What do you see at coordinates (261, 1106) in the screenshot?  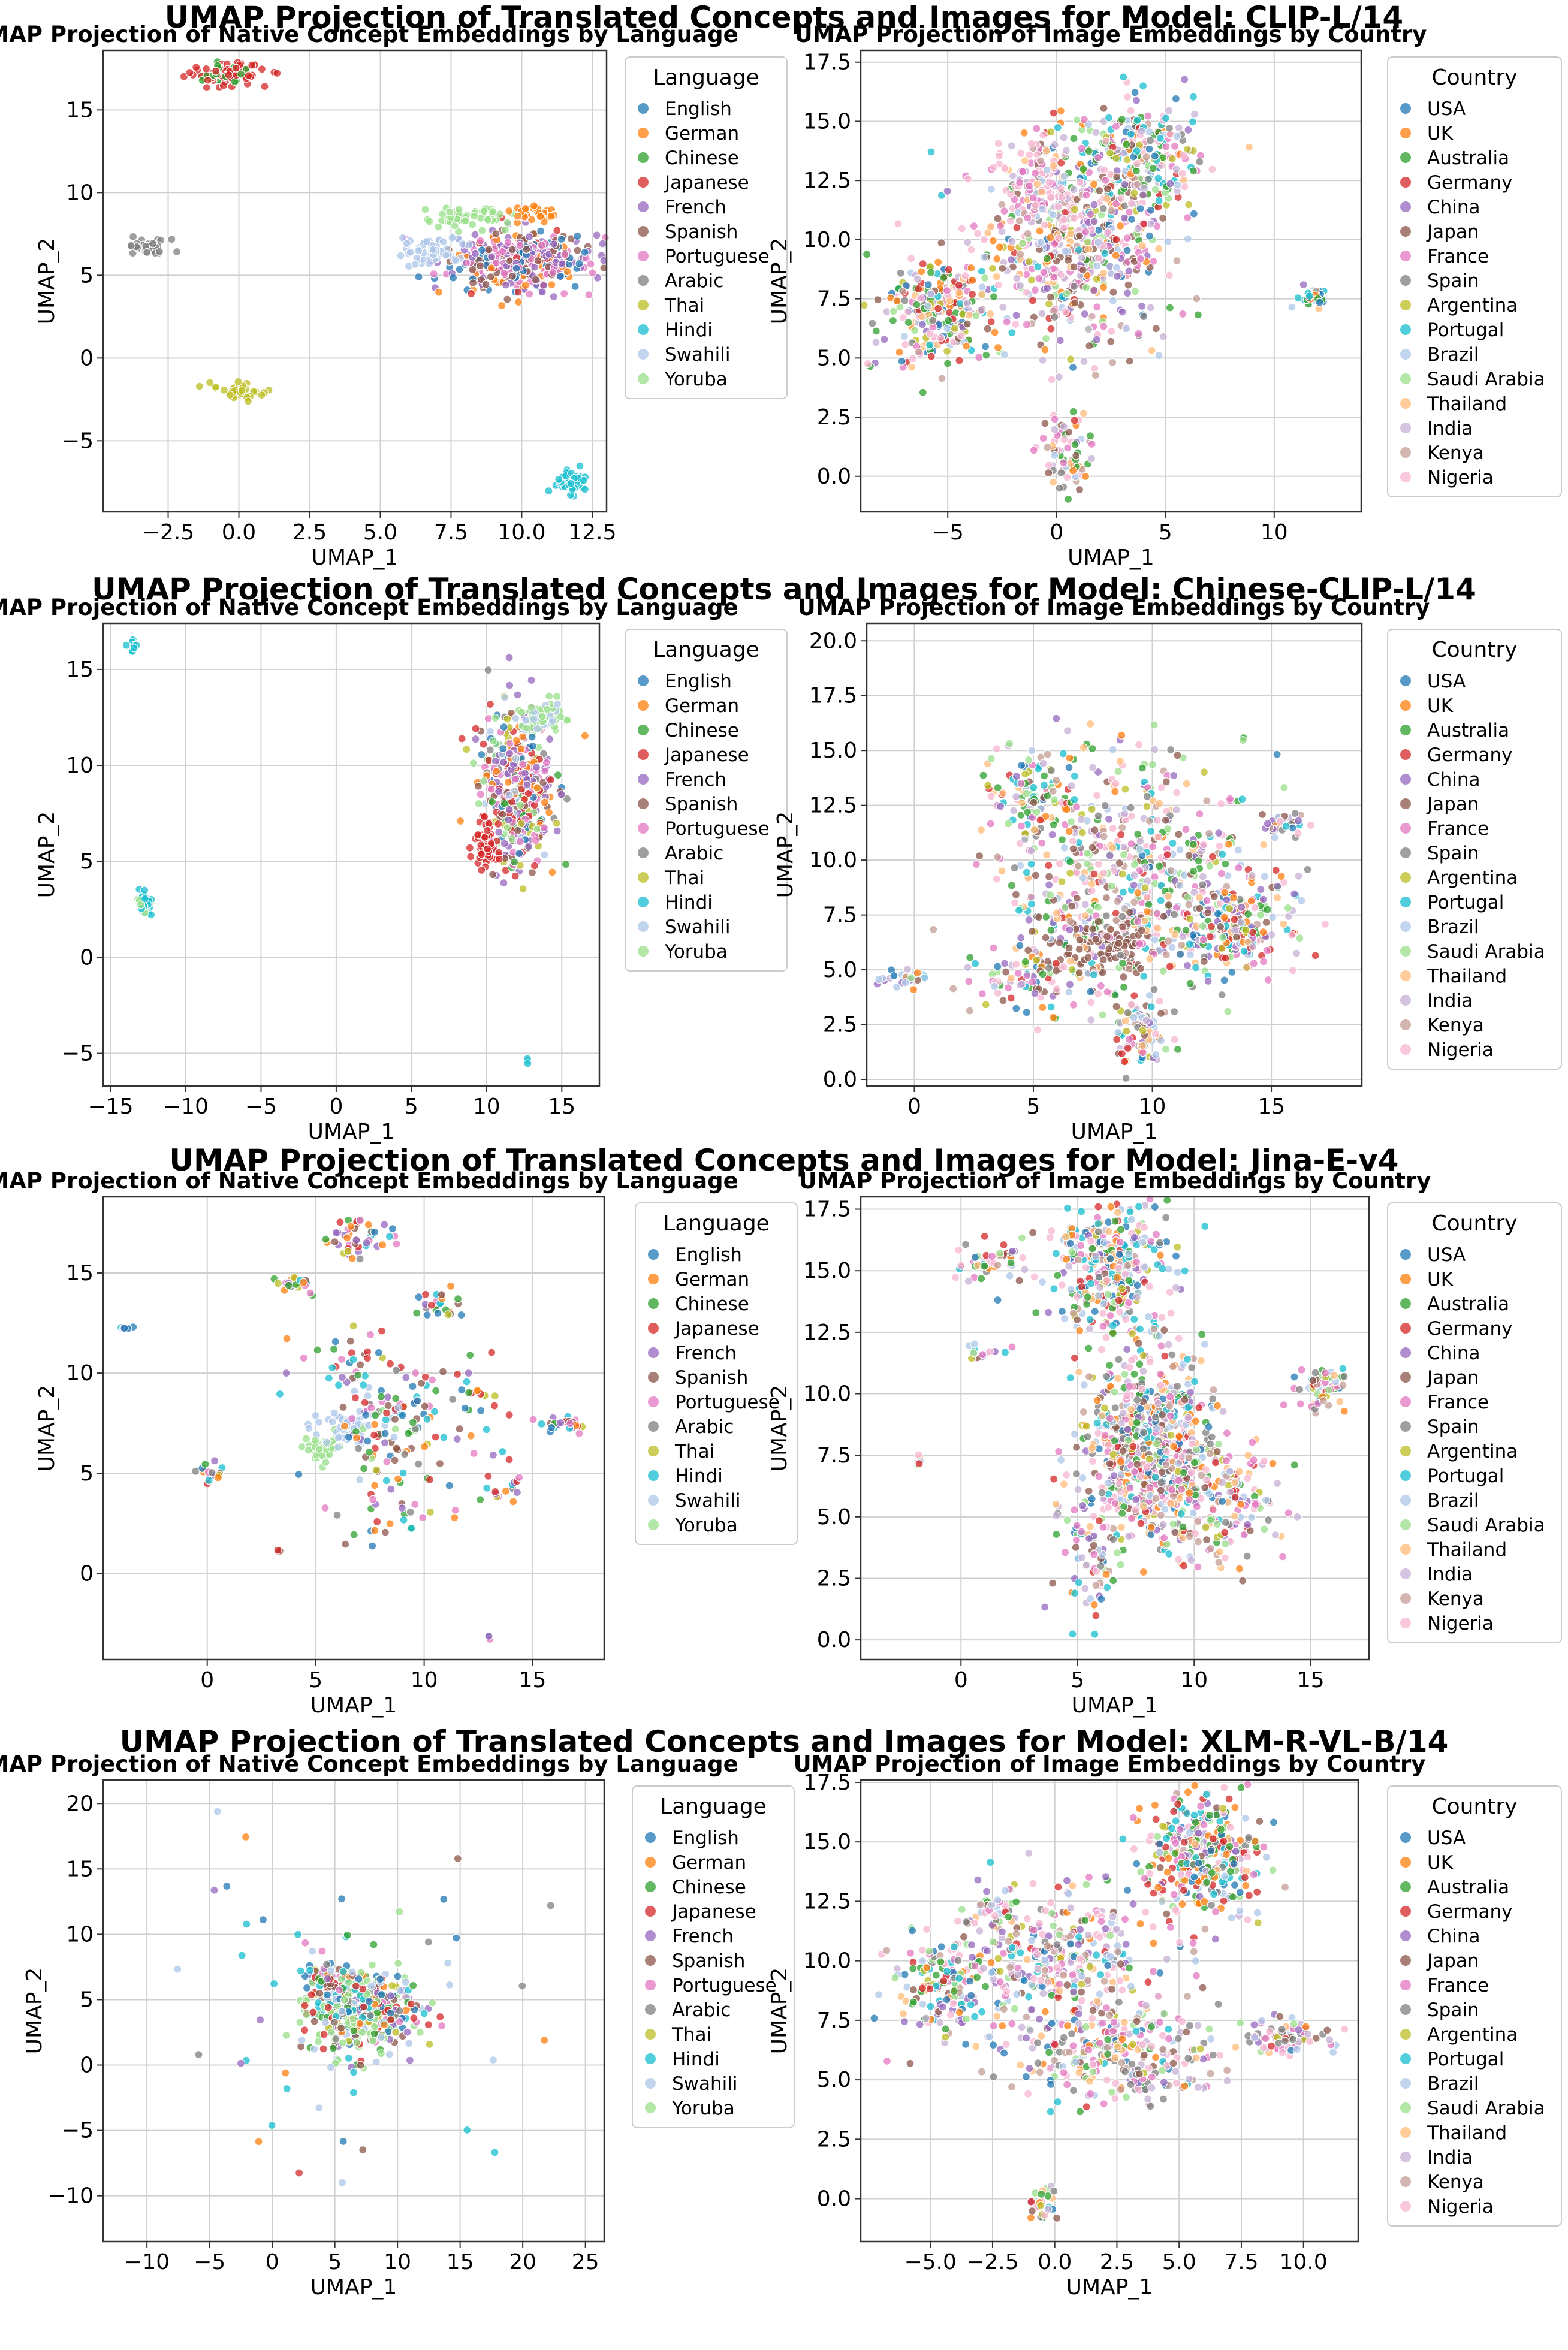 I see `x-tick-label: −5` at bounding box center [261, 1106].